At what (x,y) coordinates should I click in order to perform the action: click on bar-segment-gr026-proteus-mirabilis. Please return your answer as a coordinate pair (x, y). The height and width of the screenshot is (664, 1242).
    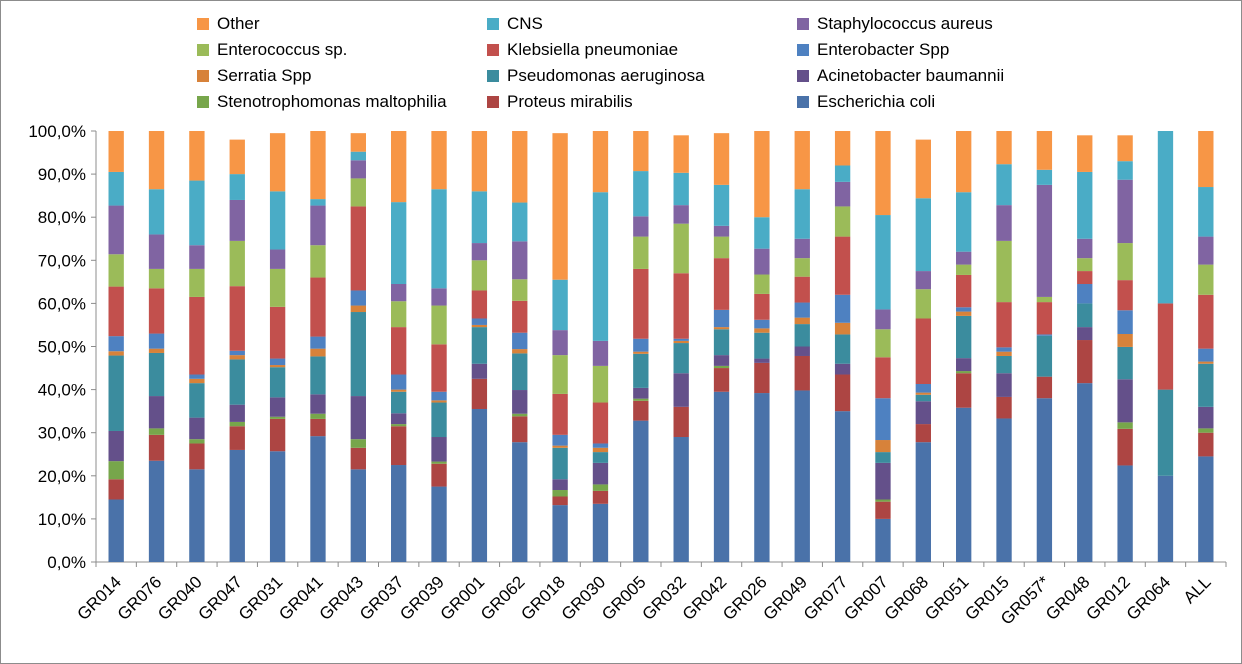
    Looking at the image, I should click on (762, 378).